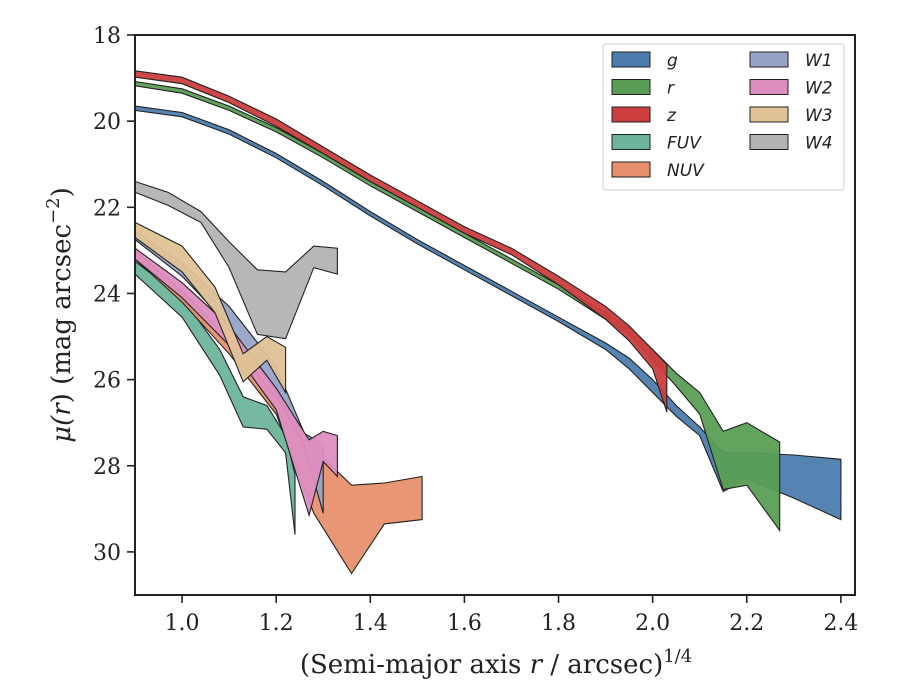 Image resolution: width=900 pixels, height=700 pixels. Describe the element at coordinates (769, 114) in the screenshot. I see `legend-swatch-w3` at that location.